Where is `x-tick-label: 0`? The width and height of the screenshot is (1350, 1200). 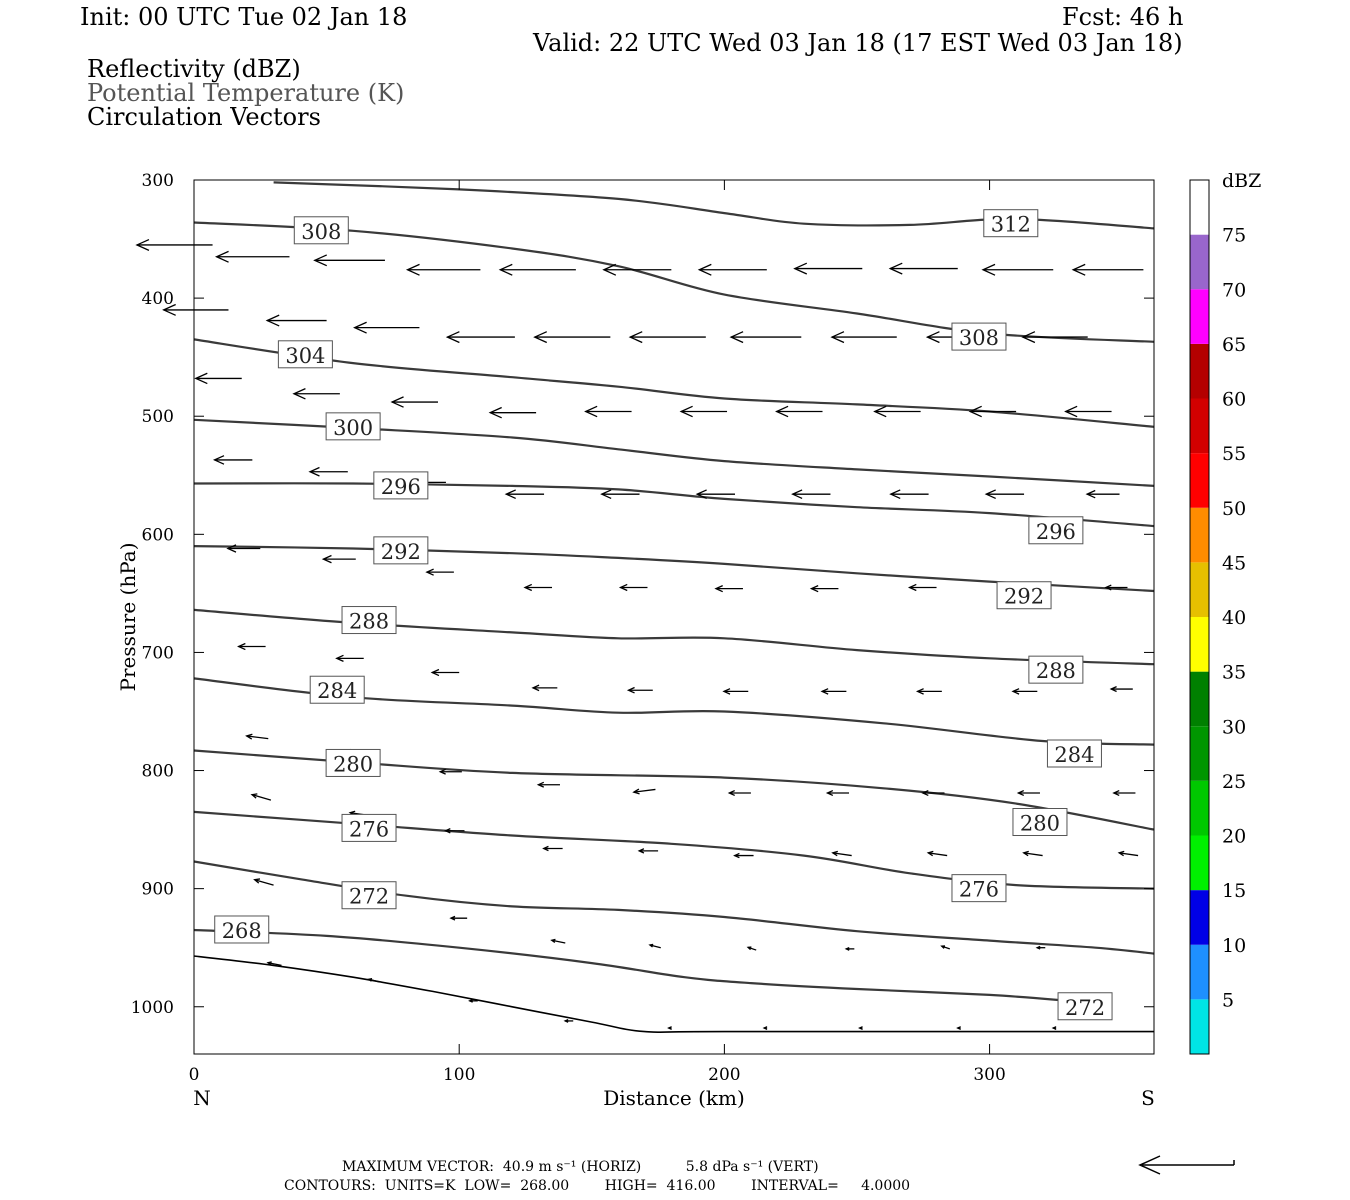 x-tick-label: 0 is located at coordinates (194, 1075).